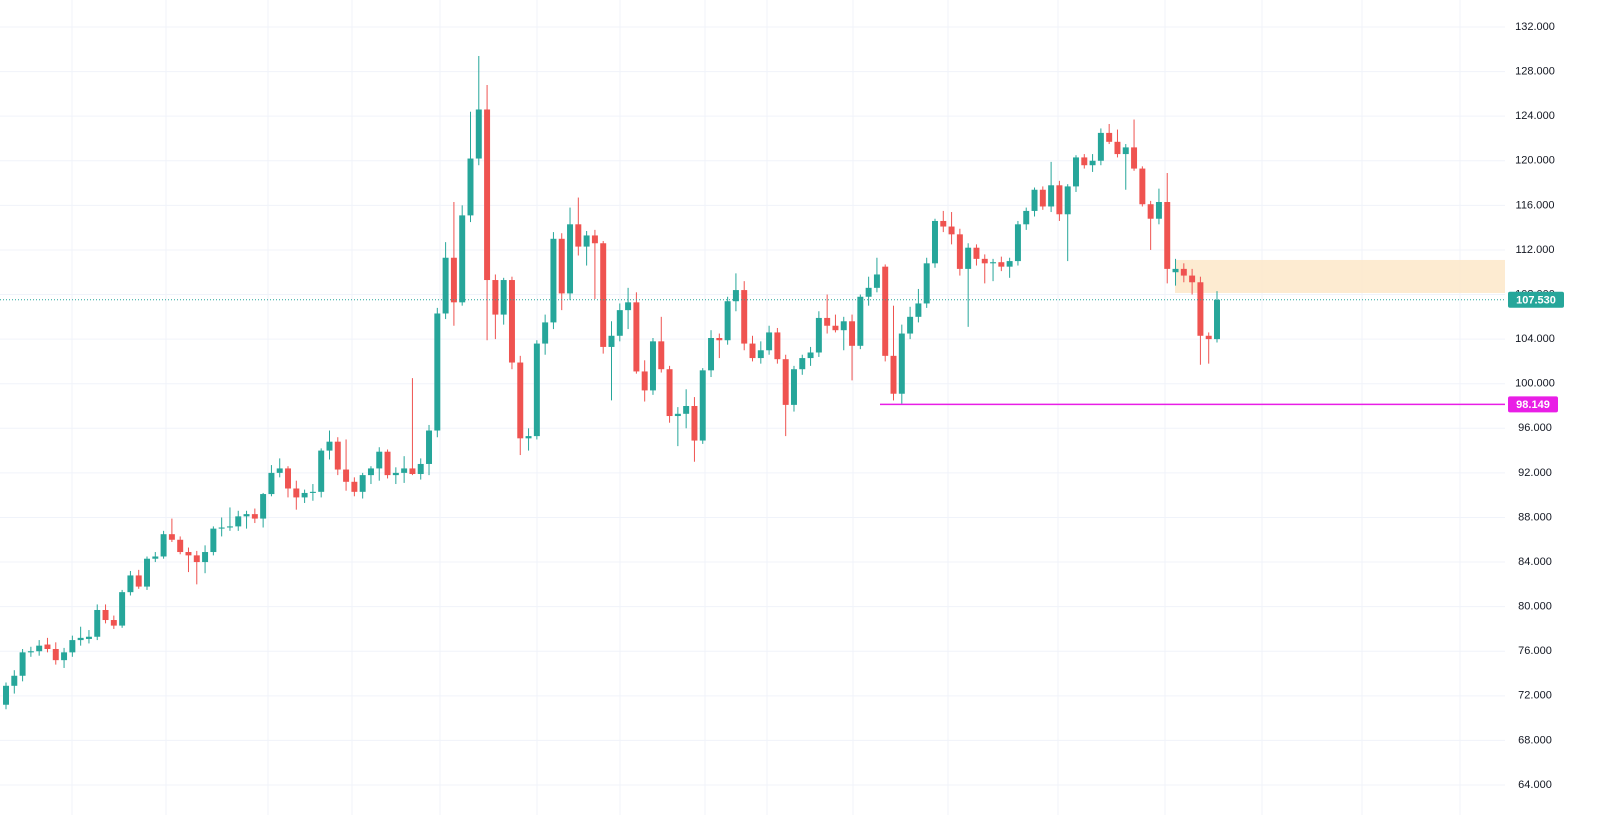 The image size is (1606, 815). Describe the element at coordinates (1535, 27) in the screenshot. I see `y-tick-label: 132.000` at that location.